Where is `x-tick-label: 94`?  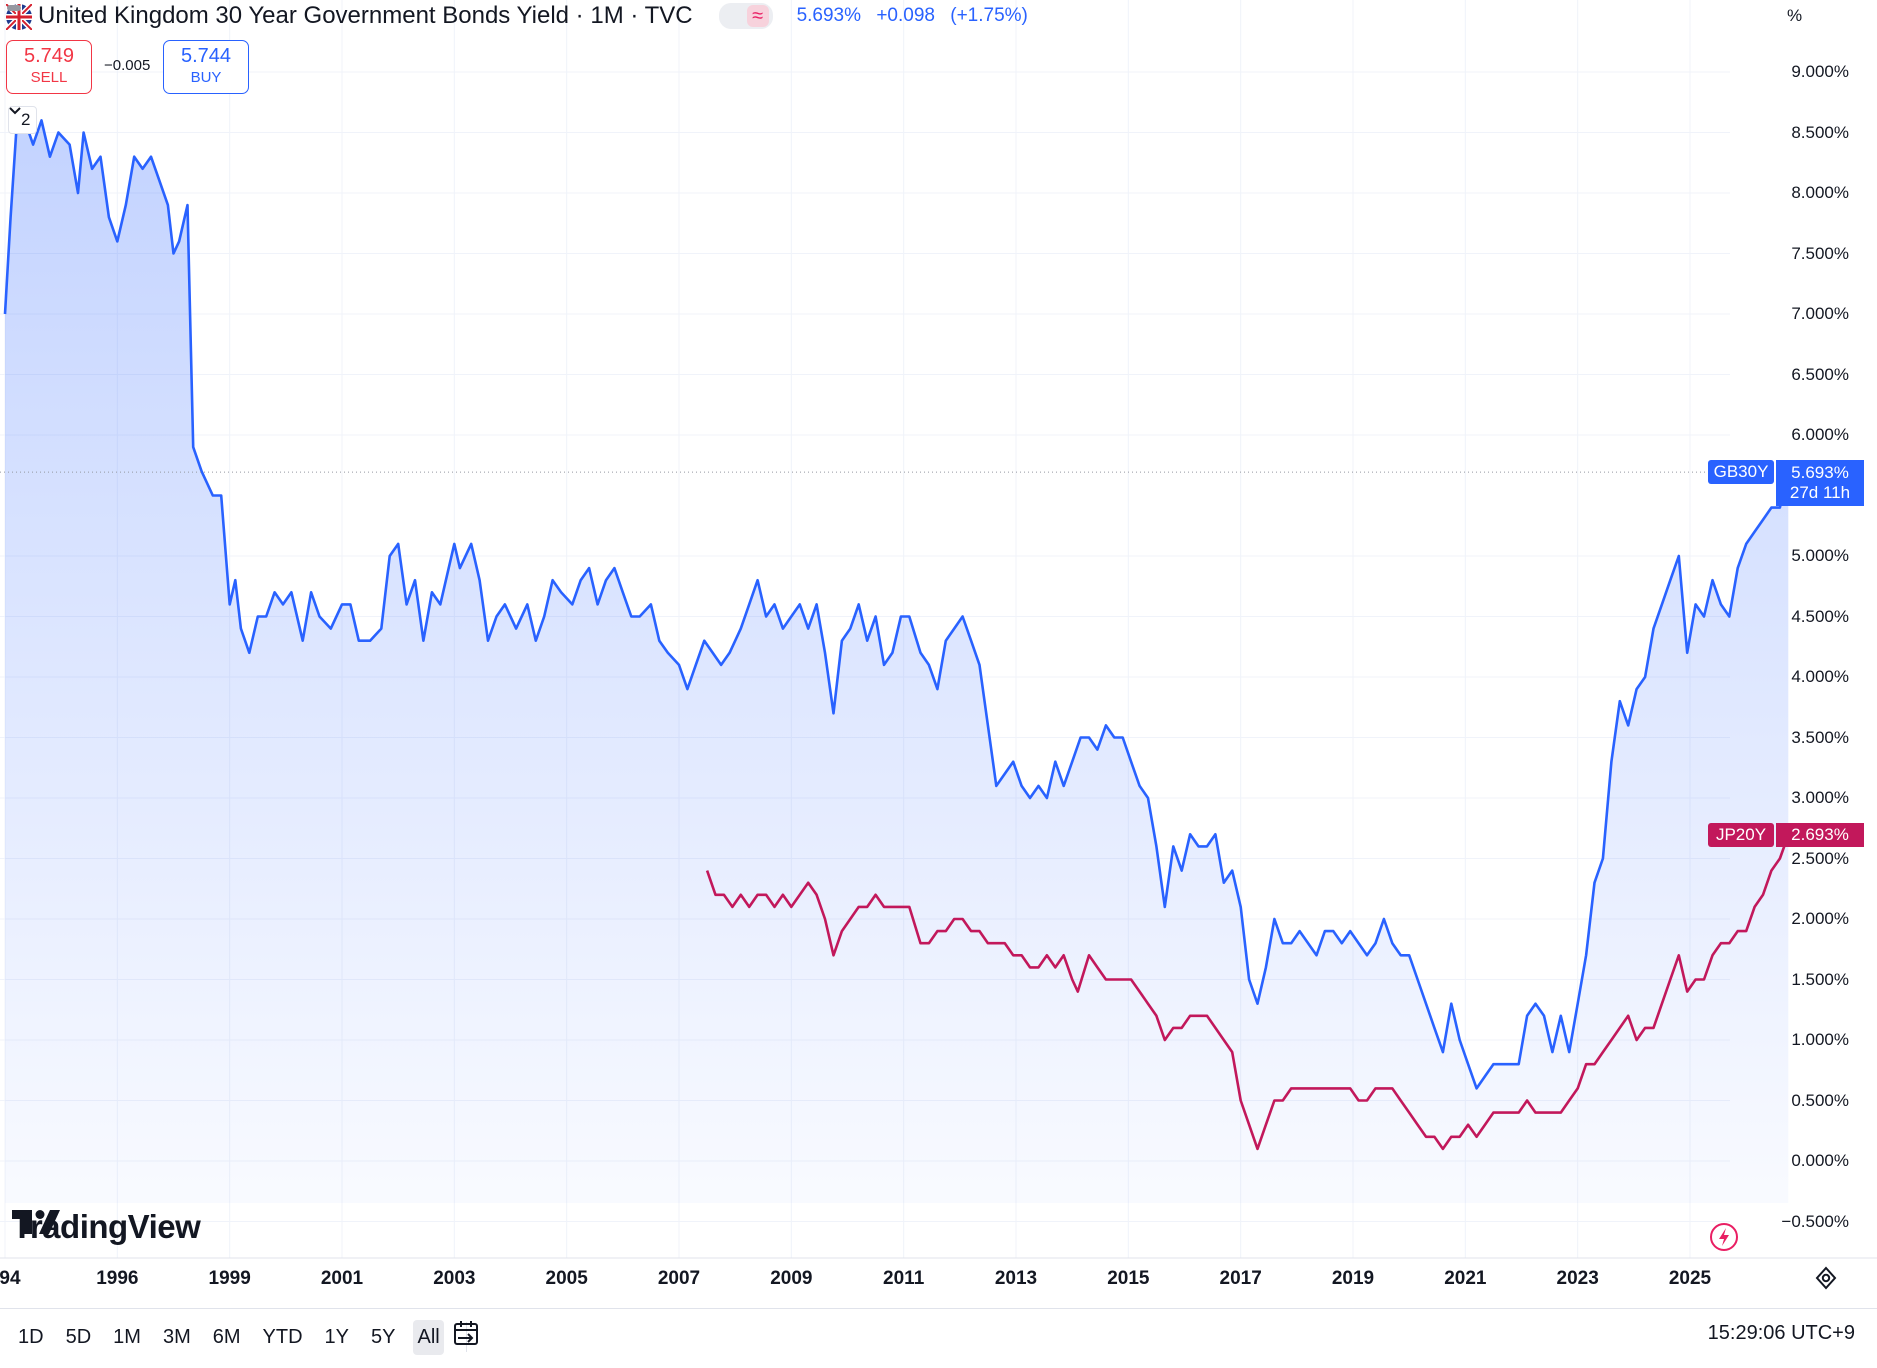 x-tick-label: 94 is located at coordinates (10, 1278).